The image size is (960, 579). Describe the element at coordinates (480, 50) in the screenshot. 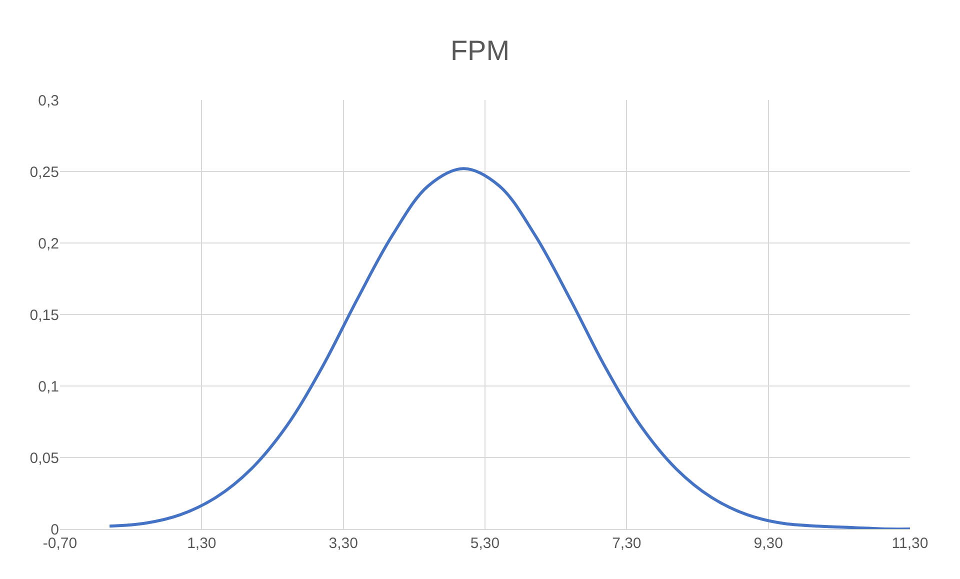

I see `chart-title: FPM` at that location.